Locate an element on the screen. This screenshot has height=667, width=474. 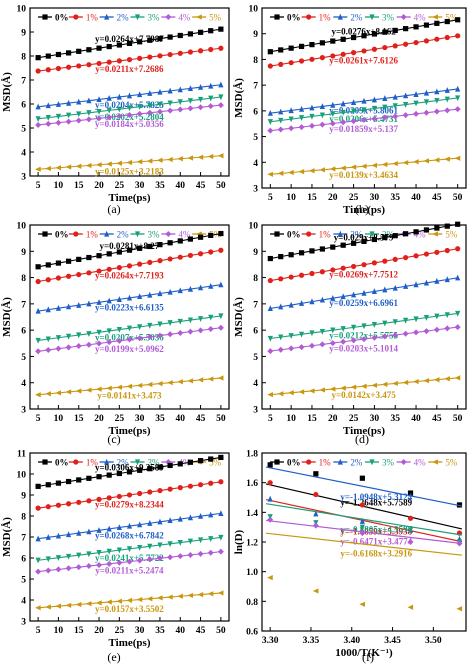
y-tick-label: 8 is located at coordinates (23, 279).